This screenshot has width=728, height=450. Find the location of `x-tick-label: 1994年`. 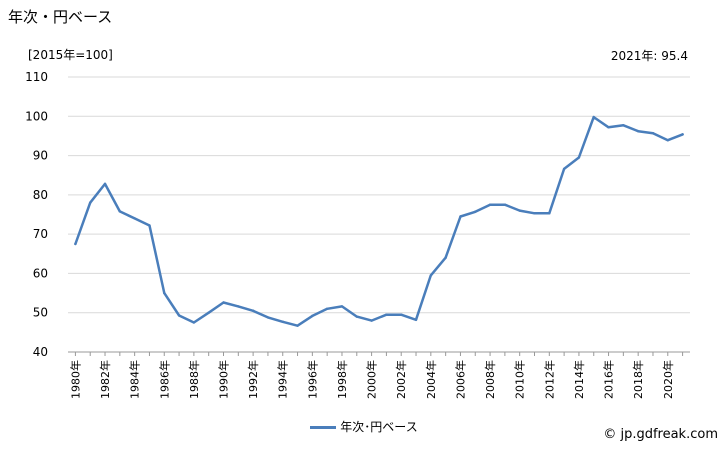

x-tick-label: 1994年 is located at coordinates (283, 379).